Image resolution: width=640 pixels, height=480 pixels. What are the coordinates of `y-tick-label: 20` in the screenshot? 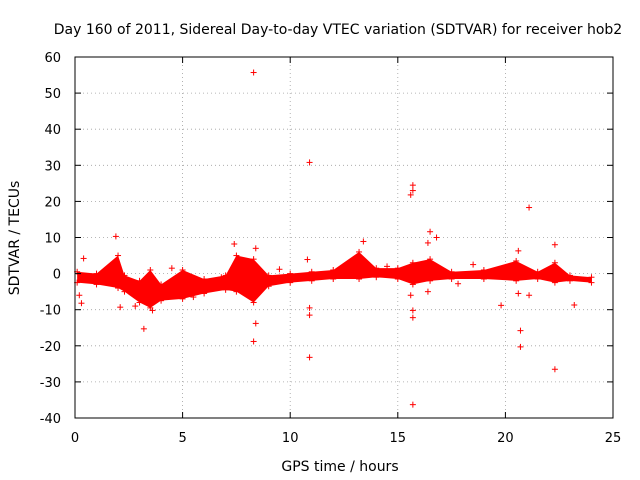 It's located at (52, 202).